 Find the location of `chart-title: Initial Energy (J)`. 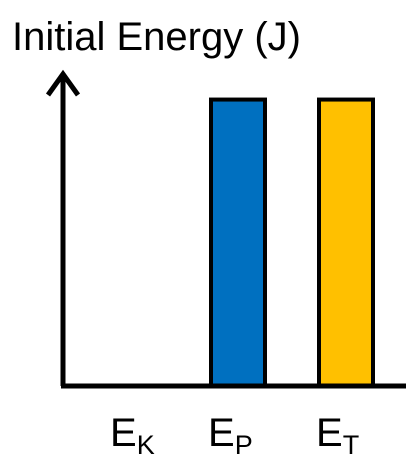

chart-title: Initial Energy (J) is located at coordinates (156, 37).